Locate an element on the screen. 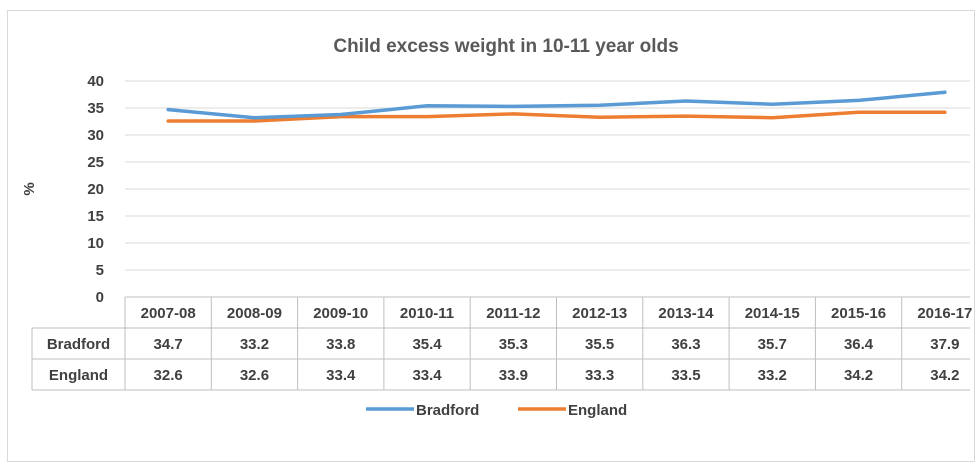 The image size is (976, 464). y-tick-label: 40 is located at coordinates (95, 81).